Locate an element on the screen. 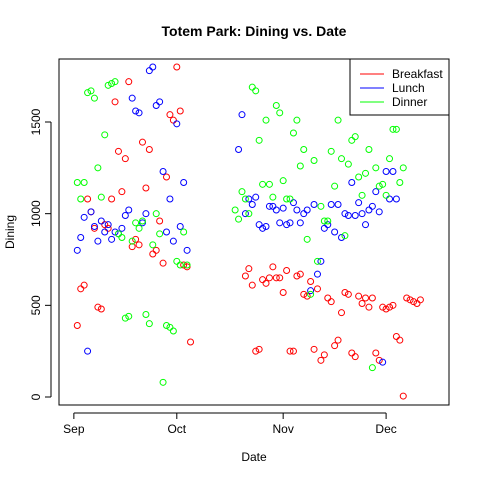 The image size is (480, 480). legend-lunch-label: Lunch is located at coordinates (408, 88).